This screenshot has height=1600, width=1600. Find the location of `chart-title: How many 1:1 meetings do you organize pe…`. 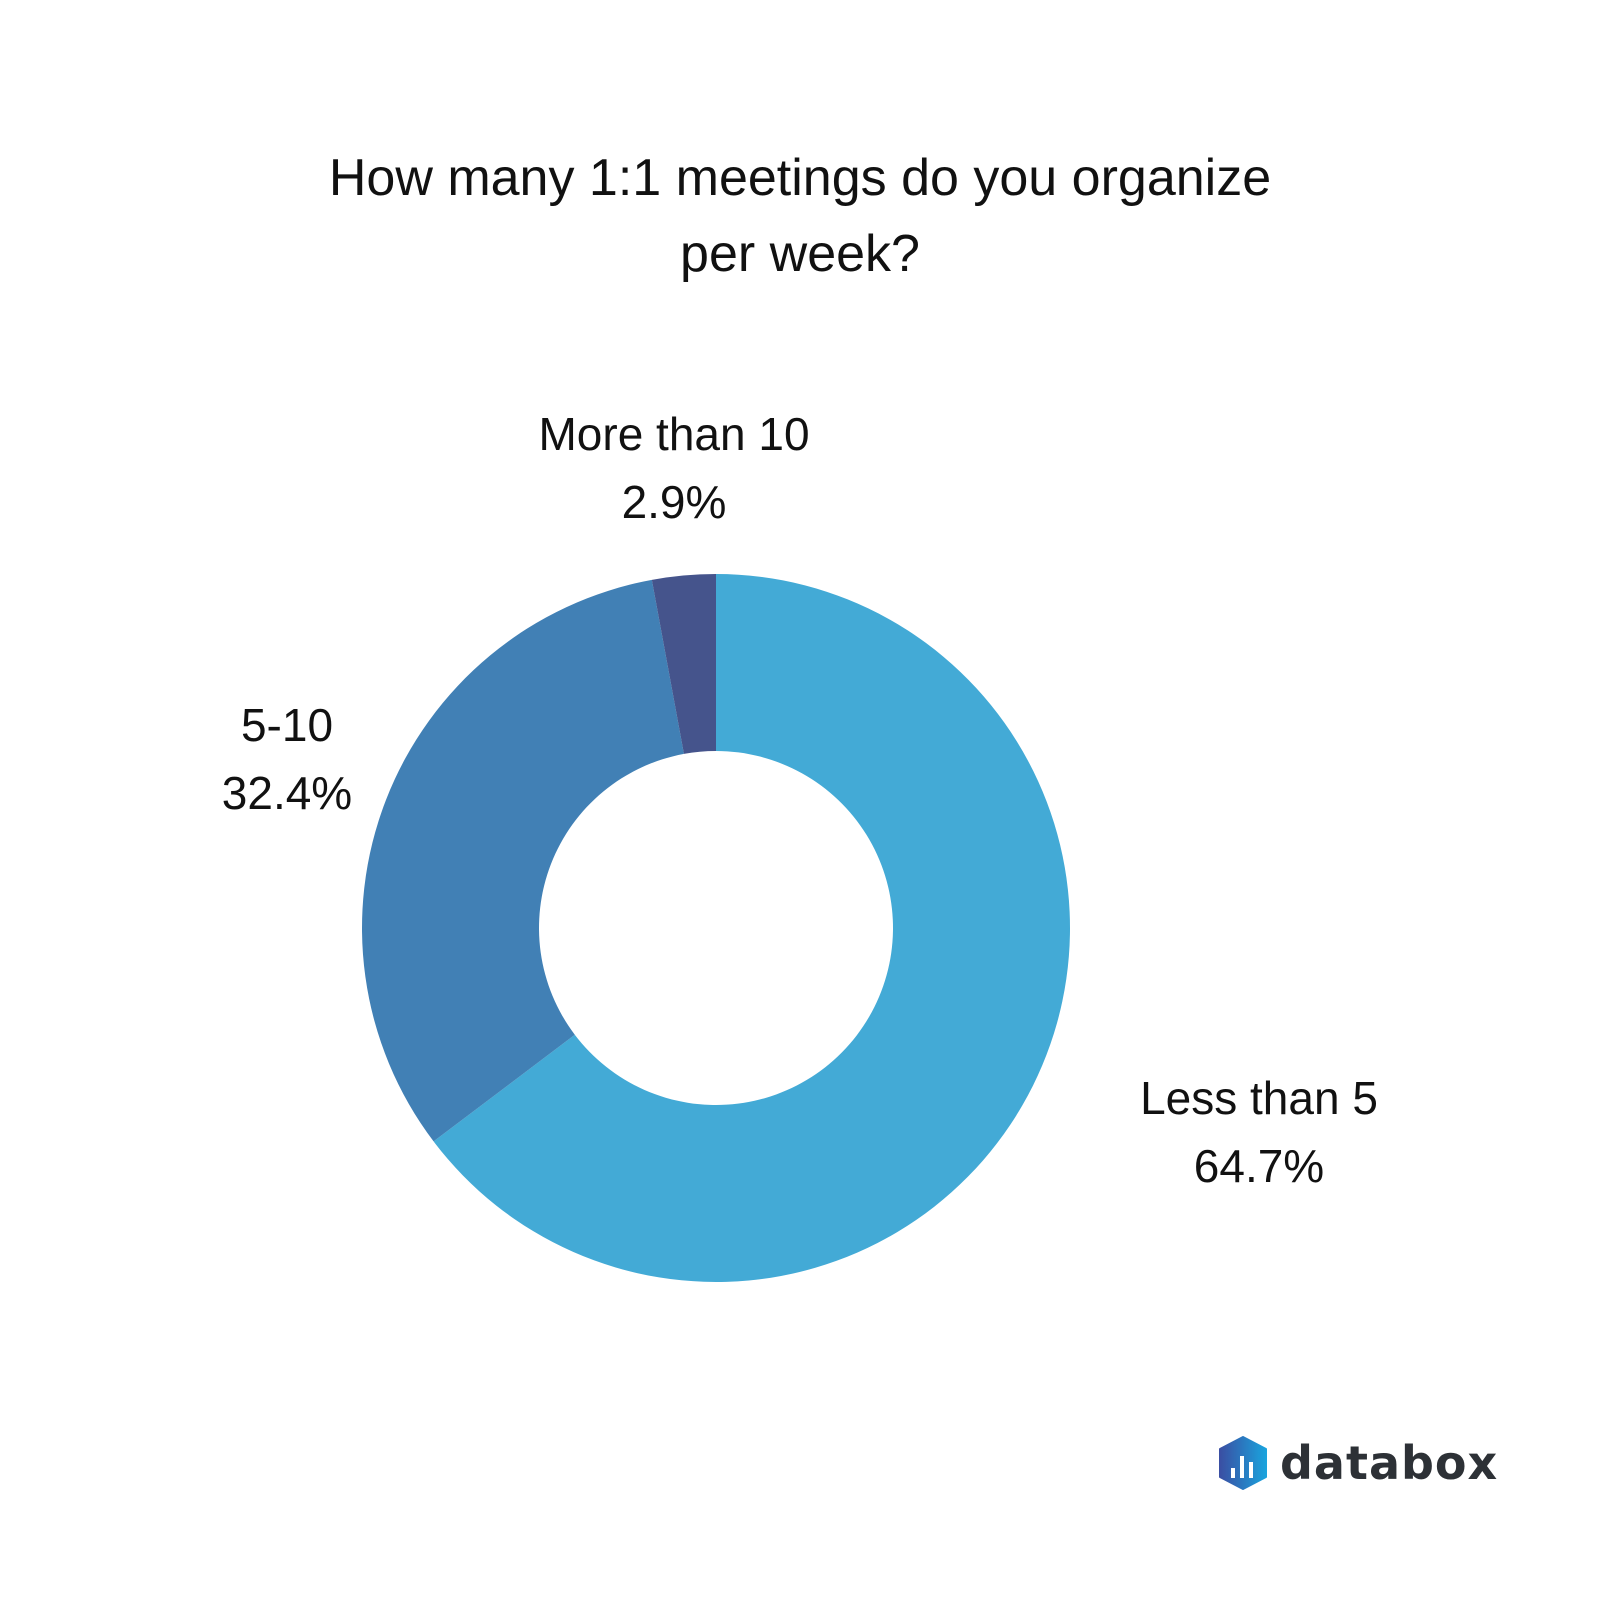

chart-title: How many 1:1 meetings do you organize pe… is located at coordinates (800, 216).